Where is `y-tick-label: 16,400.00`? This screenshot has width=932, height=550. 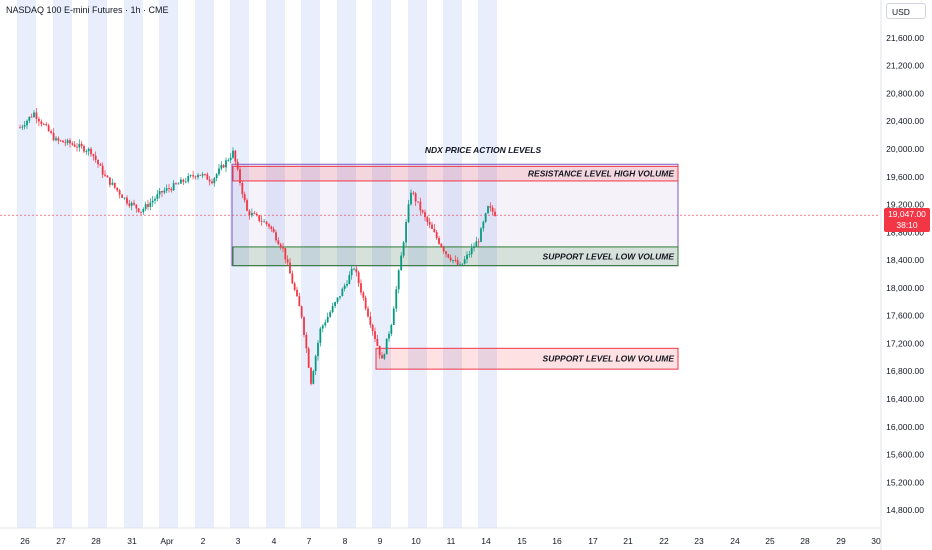 y-tick-label: 16,400.00 is located at coordinates (905, 399).